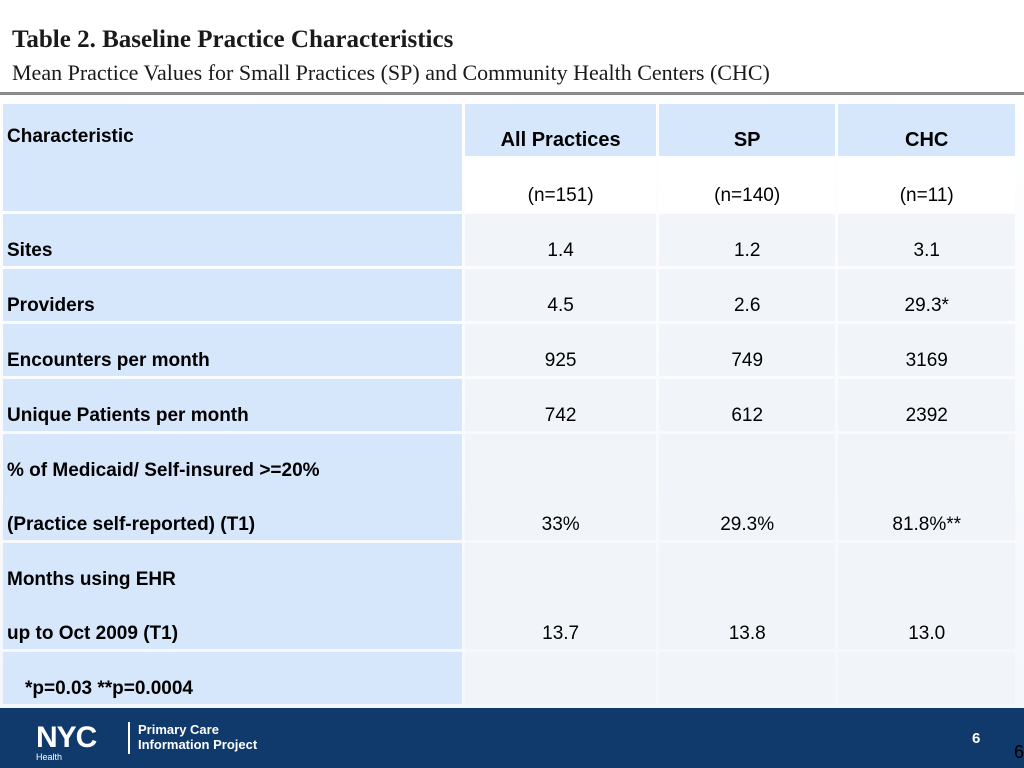 This screenshot has height=768, width=1024. What do you see at coordinates (233, 157) in the screenshot?
I see `header-characteristic: Characteristic` at bounding box center [233, 157].